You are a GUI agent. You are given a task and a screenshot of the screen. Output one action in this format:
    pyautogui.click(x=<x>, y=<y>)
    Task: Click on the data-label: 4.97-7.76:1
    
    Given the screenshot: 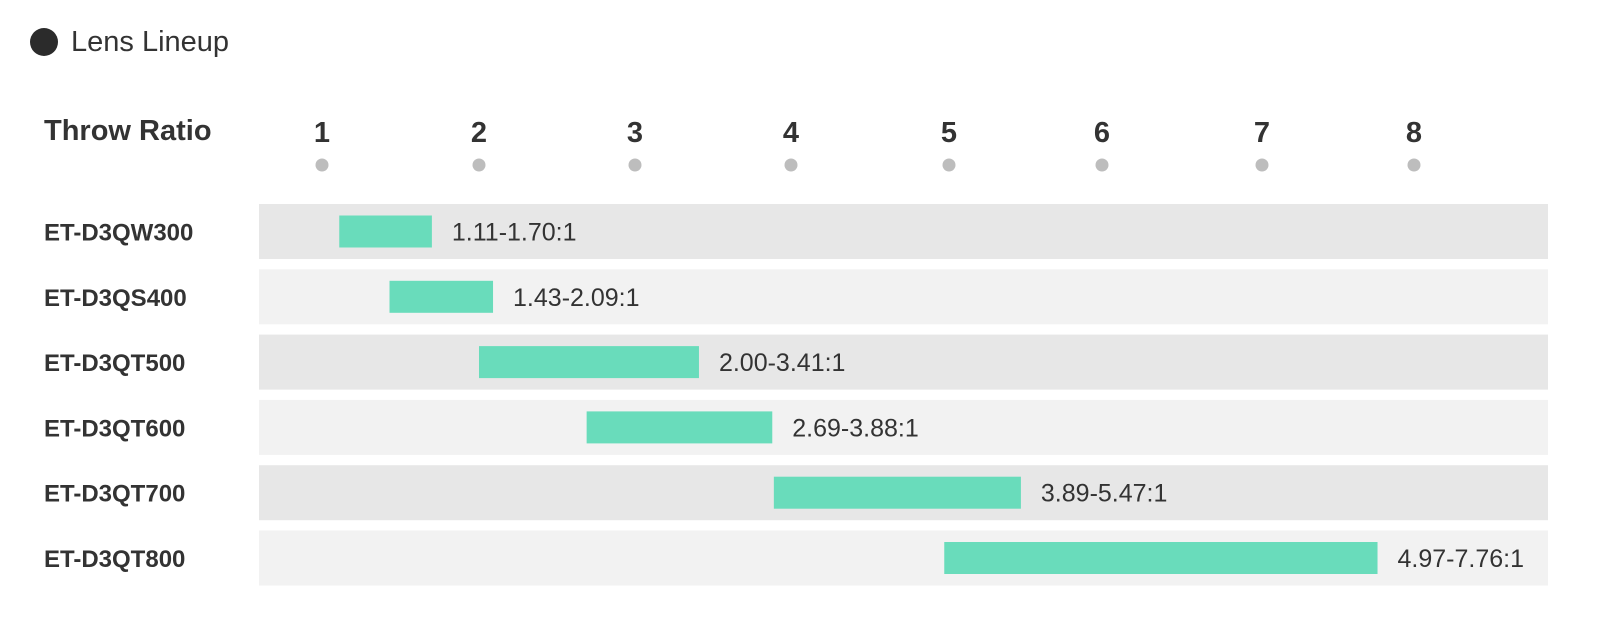 What is the action you would take?
    pyautogui.click(x=1461, y=559)
    